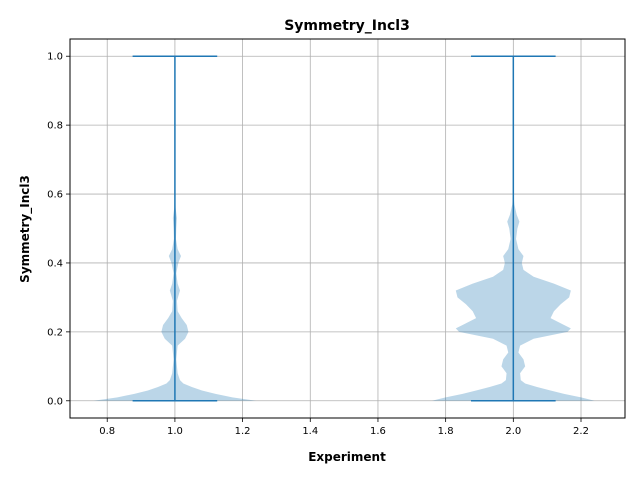 The width and height of the screenshot is (640, 480). I want to click on y-tick-label: 0.0, so click(55, 401).